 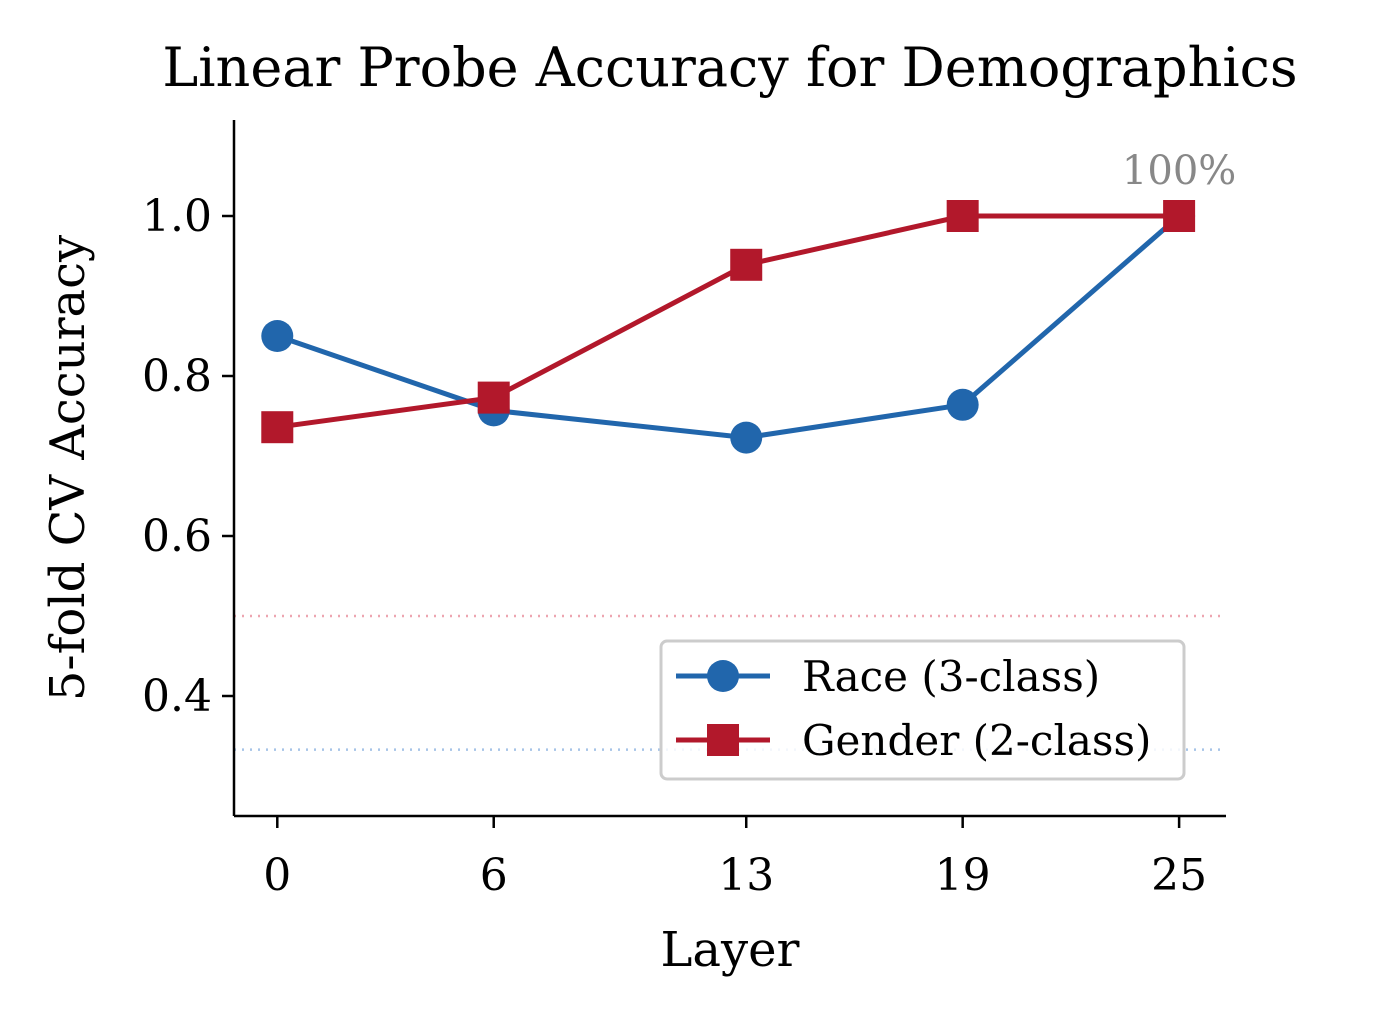 I want to click on annotation-label: 100%, so click(x=1179, y=171).